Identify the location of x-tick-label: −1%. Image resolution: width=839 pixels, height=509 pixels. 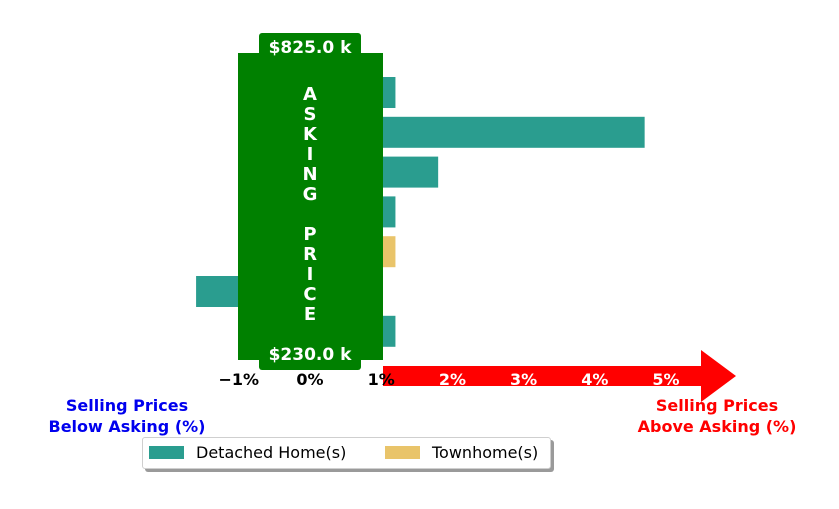
(239, 379).